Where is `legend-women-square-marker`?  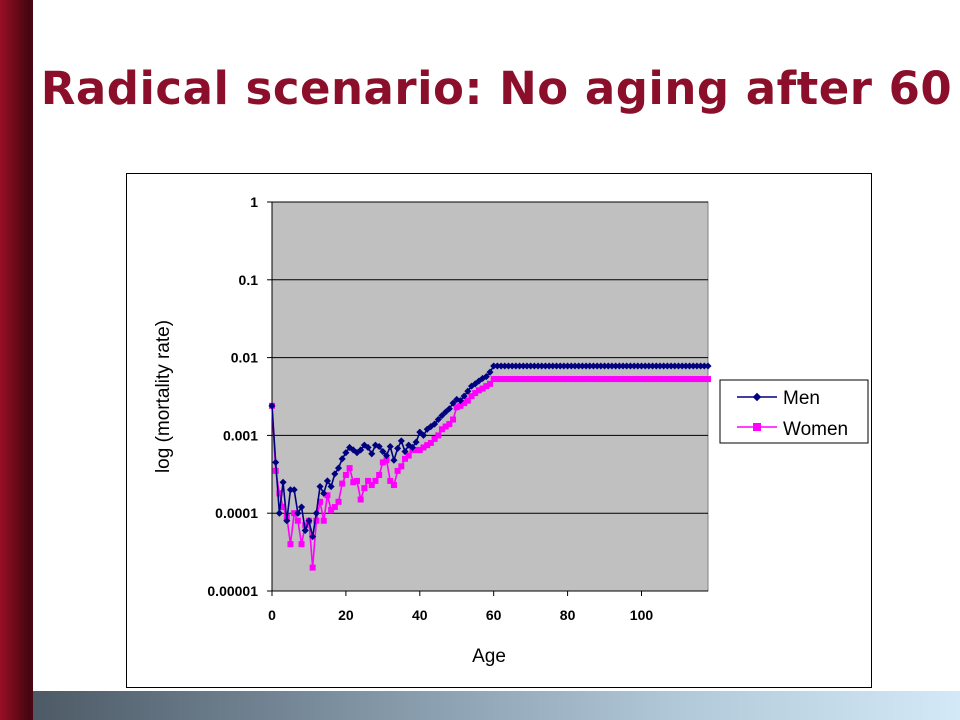 legend-women-square-marker is located at coordinates (757, 427).